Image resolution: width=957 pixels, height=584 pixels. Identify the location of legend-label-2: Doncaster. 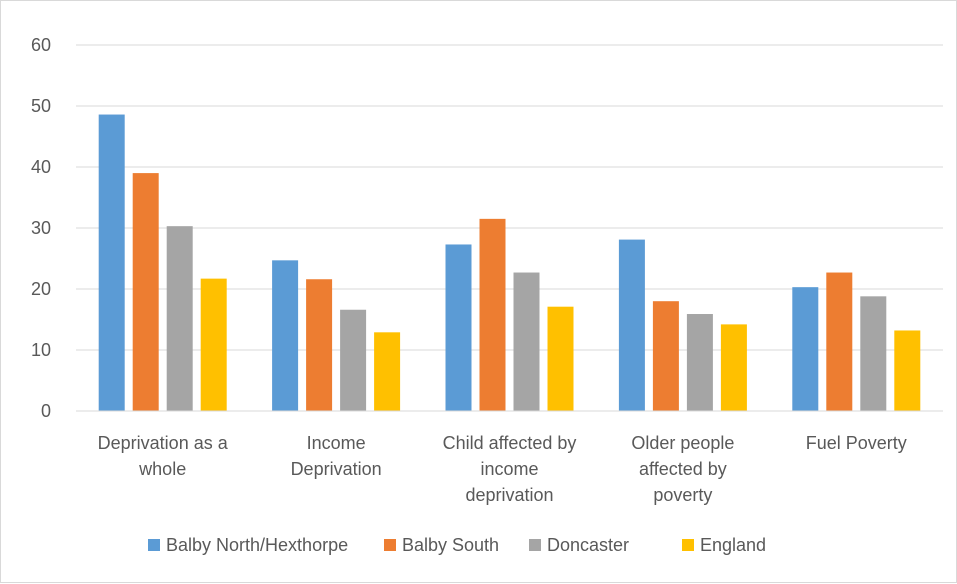
(588, 545).